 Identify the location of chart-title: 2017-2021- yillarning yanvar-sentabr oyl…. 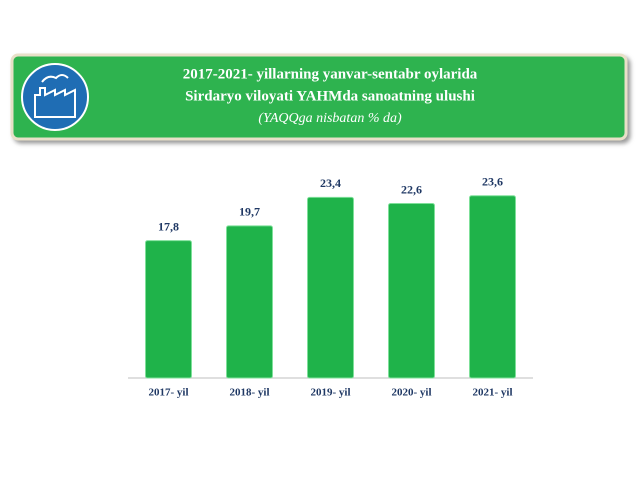
(330, 74).